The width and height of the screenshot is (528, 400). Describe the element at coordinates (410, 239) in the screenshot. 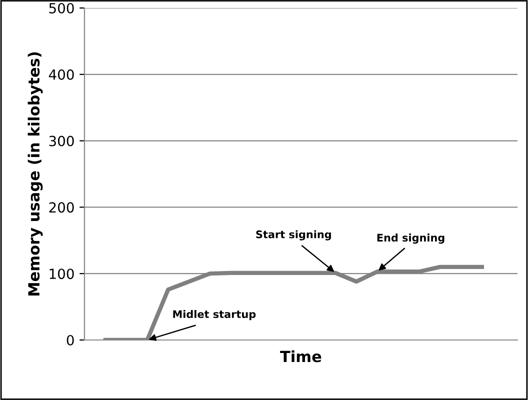

I see `annotation: End signing` at that location.